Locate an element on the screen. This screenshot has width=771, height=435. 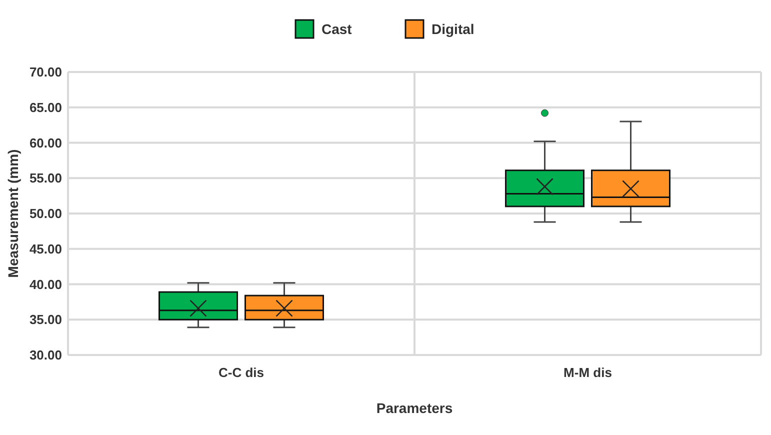
x-axis-title: Parameters is located at coordinates (414, 408).